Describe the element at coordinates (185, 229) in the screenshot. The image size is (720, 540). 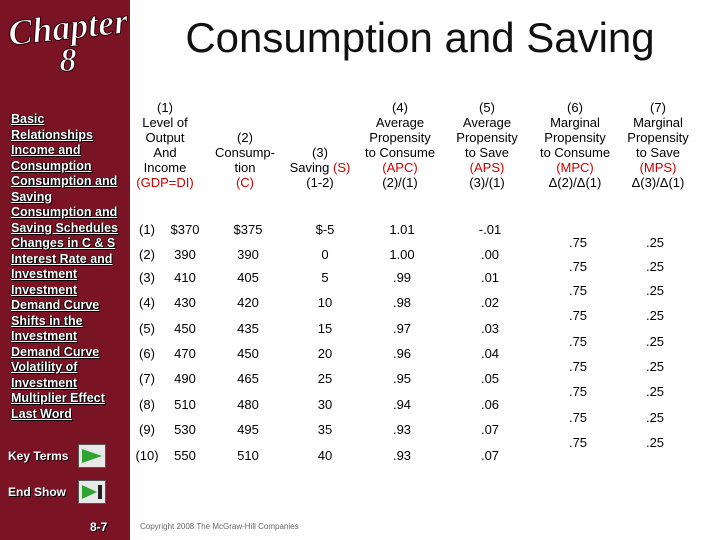
I see `table-cell: $370` at that location.